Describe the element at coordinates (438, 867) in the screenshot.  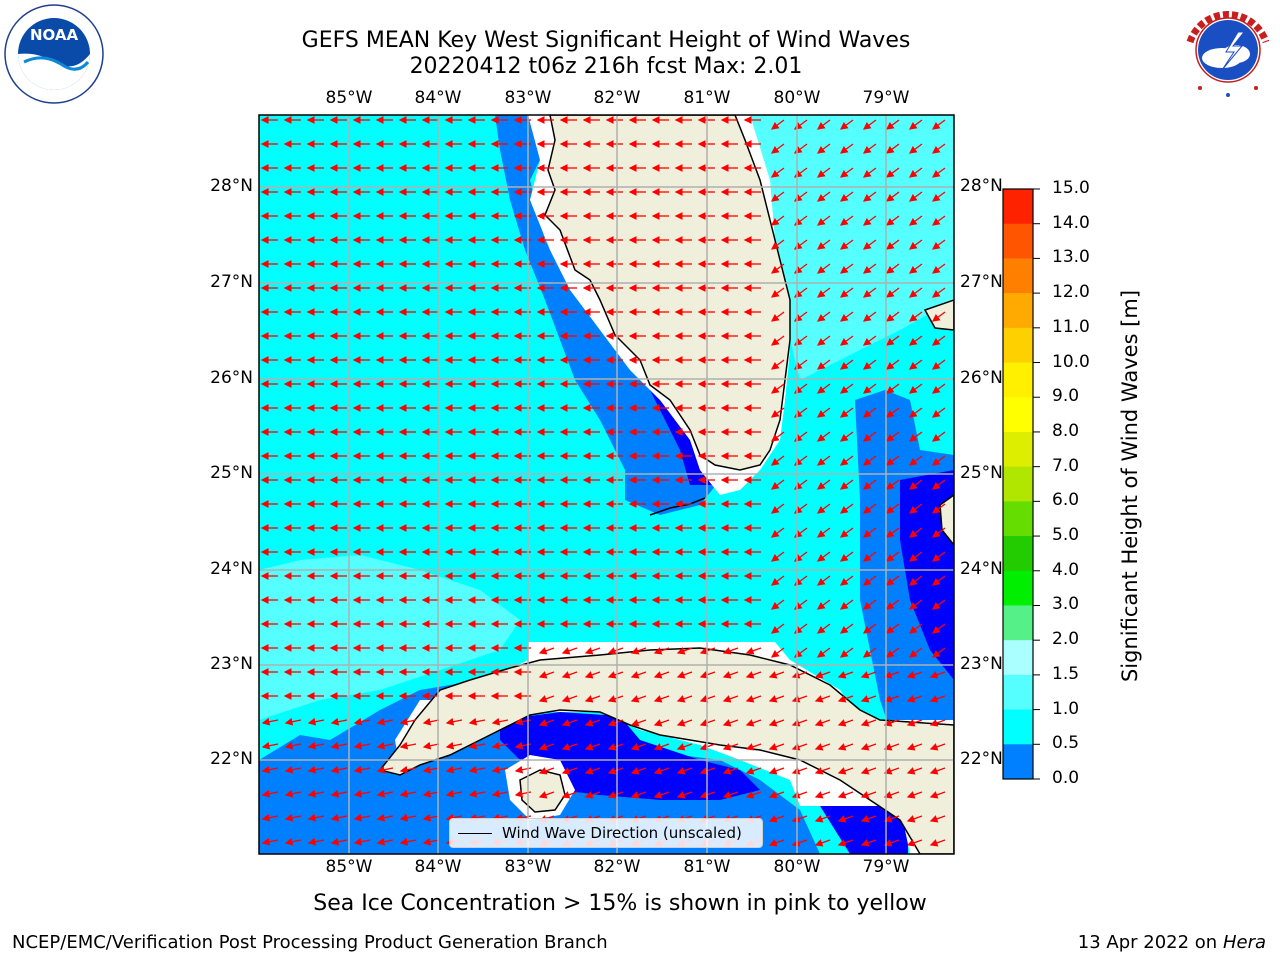
I see `lon-label-bottom: 84°W` at that location.